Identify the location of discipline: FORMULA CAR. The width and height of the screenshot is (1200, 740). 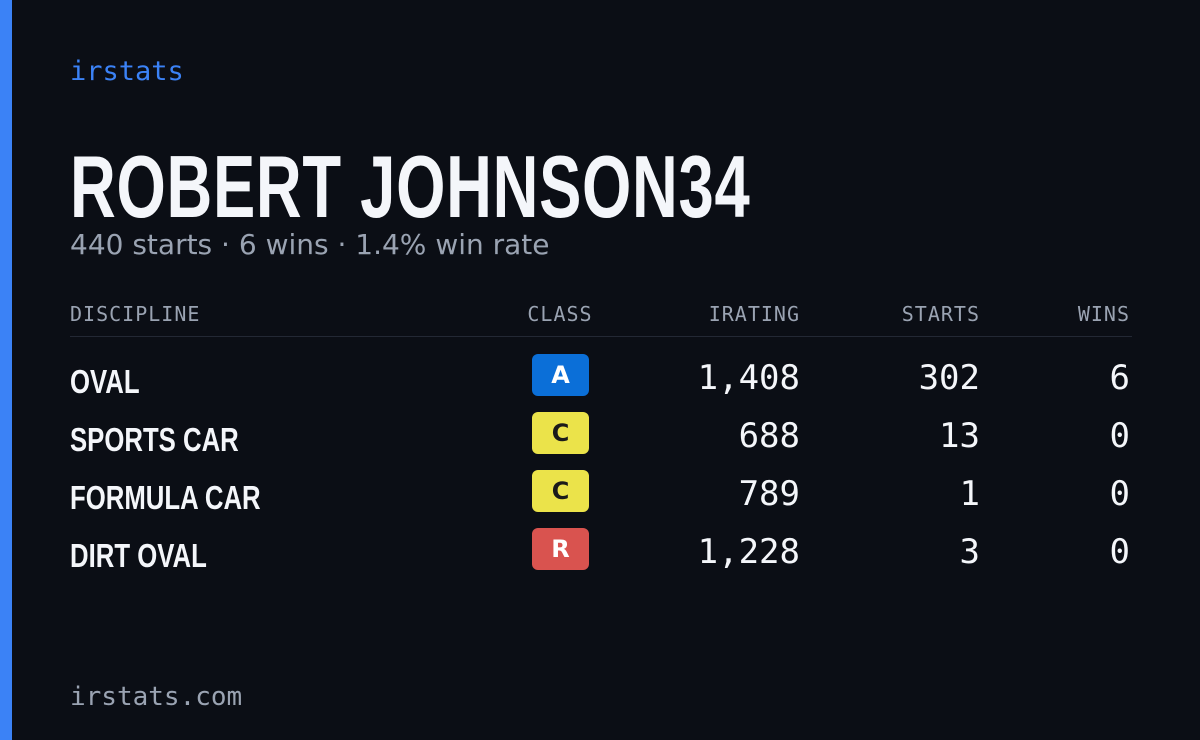
(165, 497).